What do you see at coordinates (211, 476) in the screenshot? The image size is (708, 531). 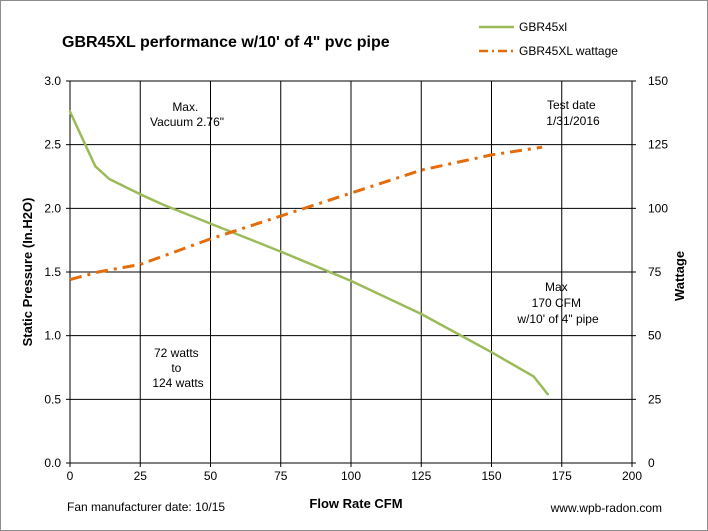 I see `x-tick-label: 50` at bounding box center [211, 476].